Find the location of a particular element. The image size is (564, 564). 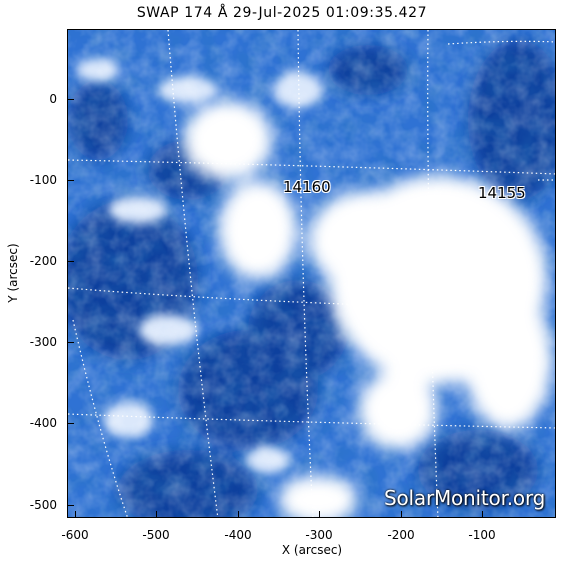

y-tick-label: -400 is located at coordinates (43, 423).